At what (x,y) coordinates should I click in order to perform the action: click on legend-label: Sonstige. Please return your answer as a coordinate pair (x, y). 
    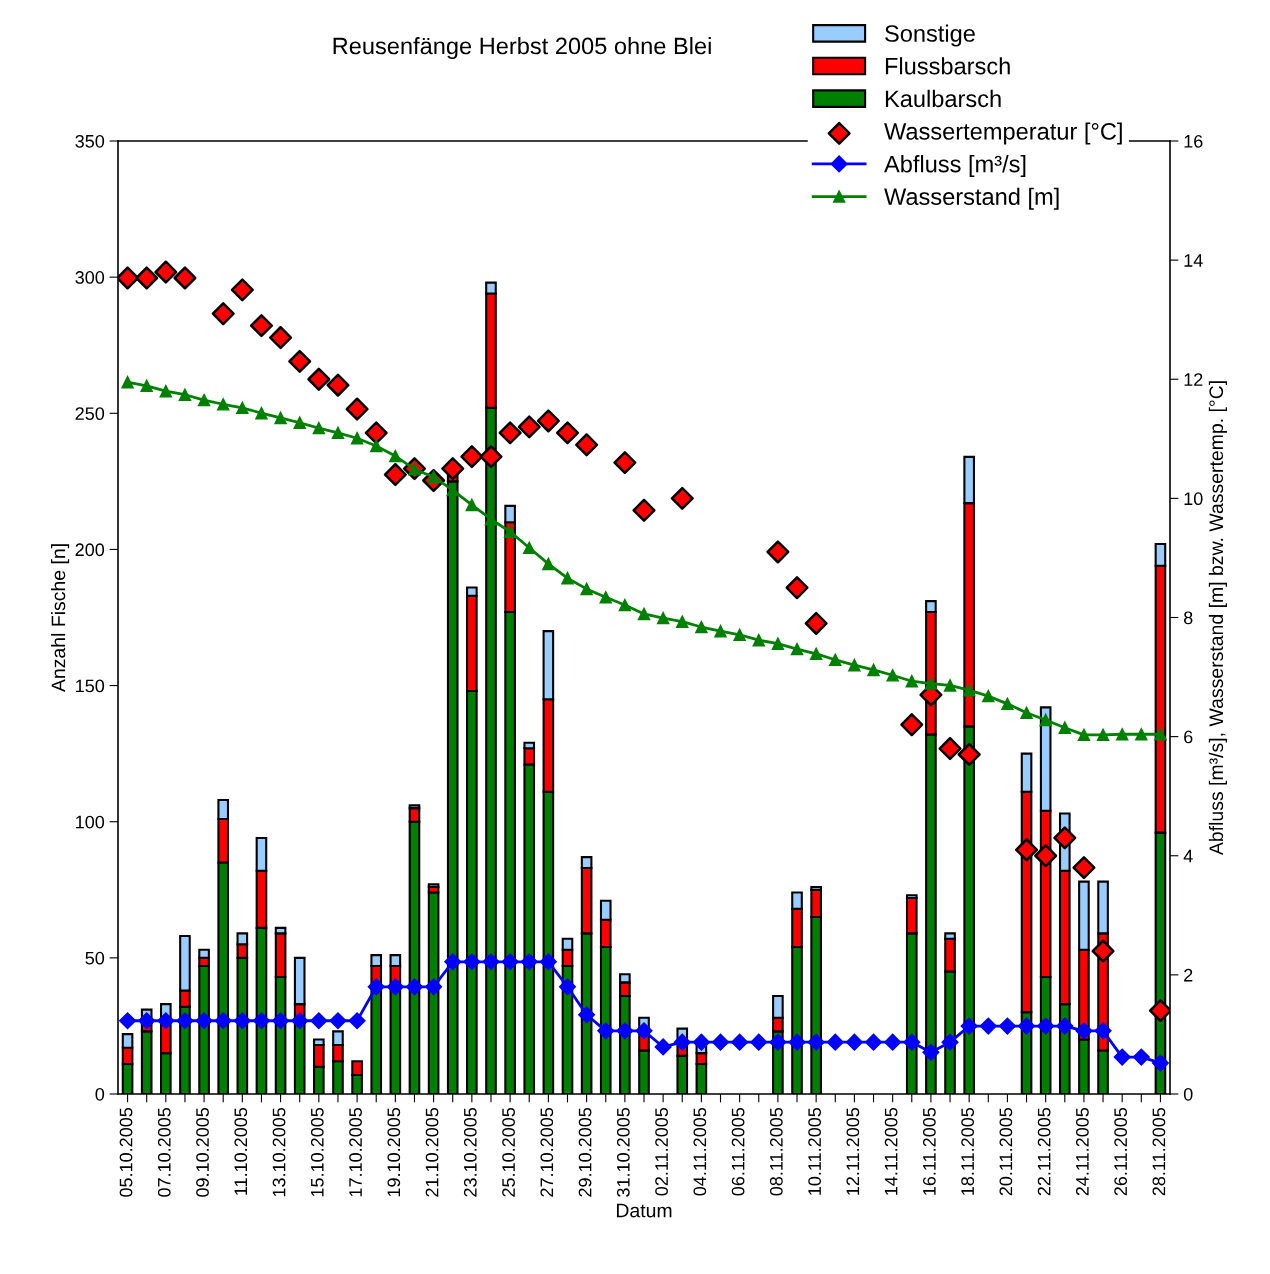
    Looking at the image, I should click on (930, 35).